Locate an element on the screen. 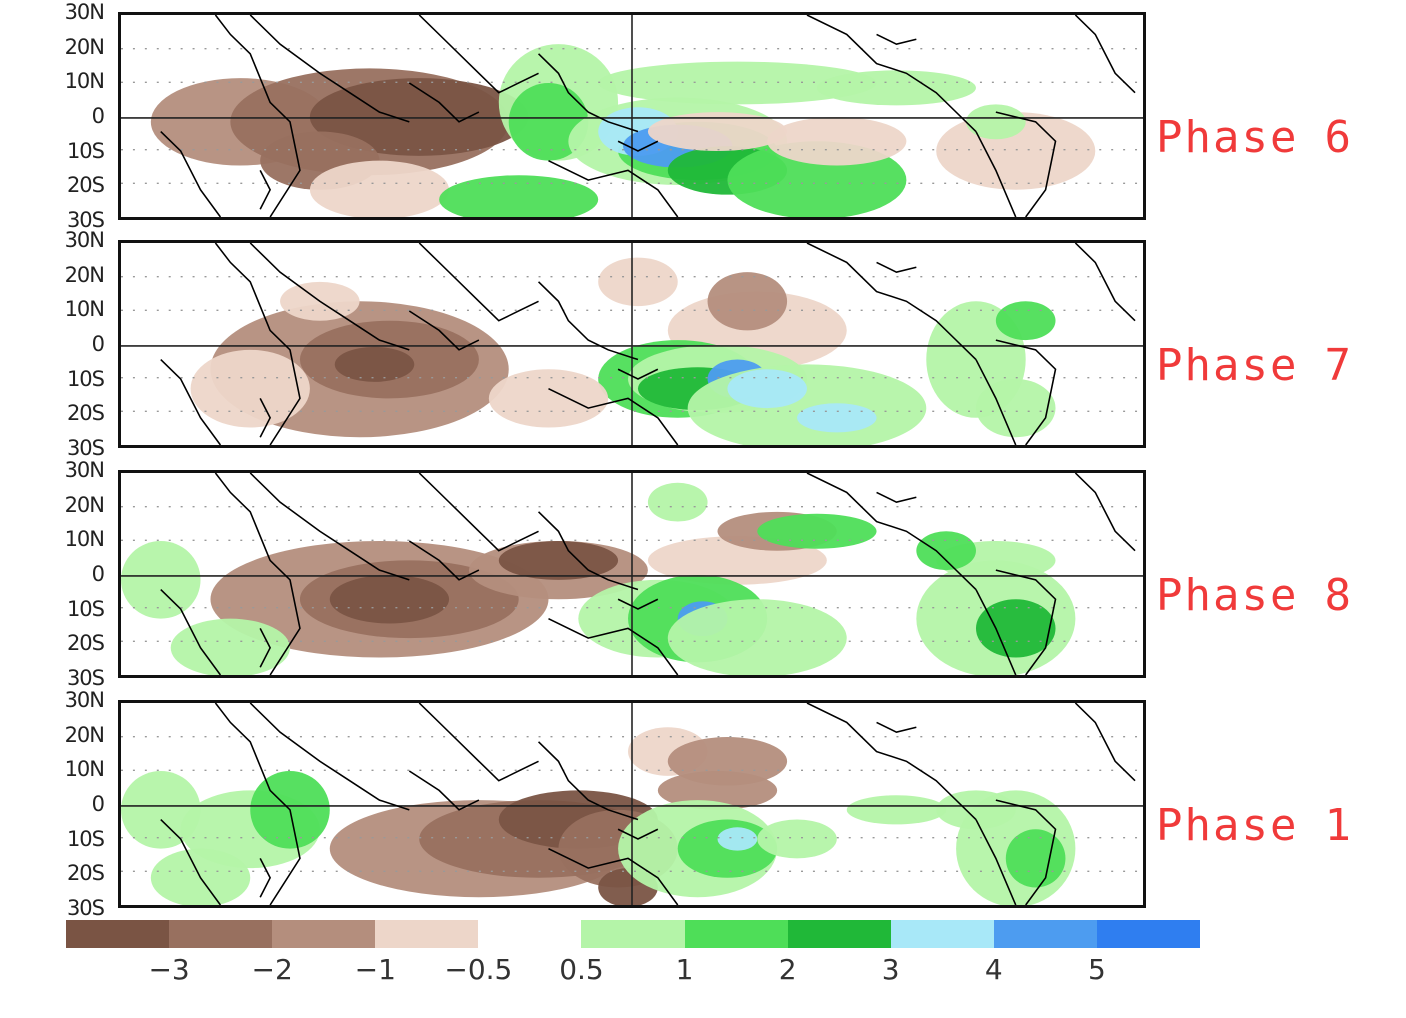  colorbar-tick-label: −3 is located at coordinates (169, 969).